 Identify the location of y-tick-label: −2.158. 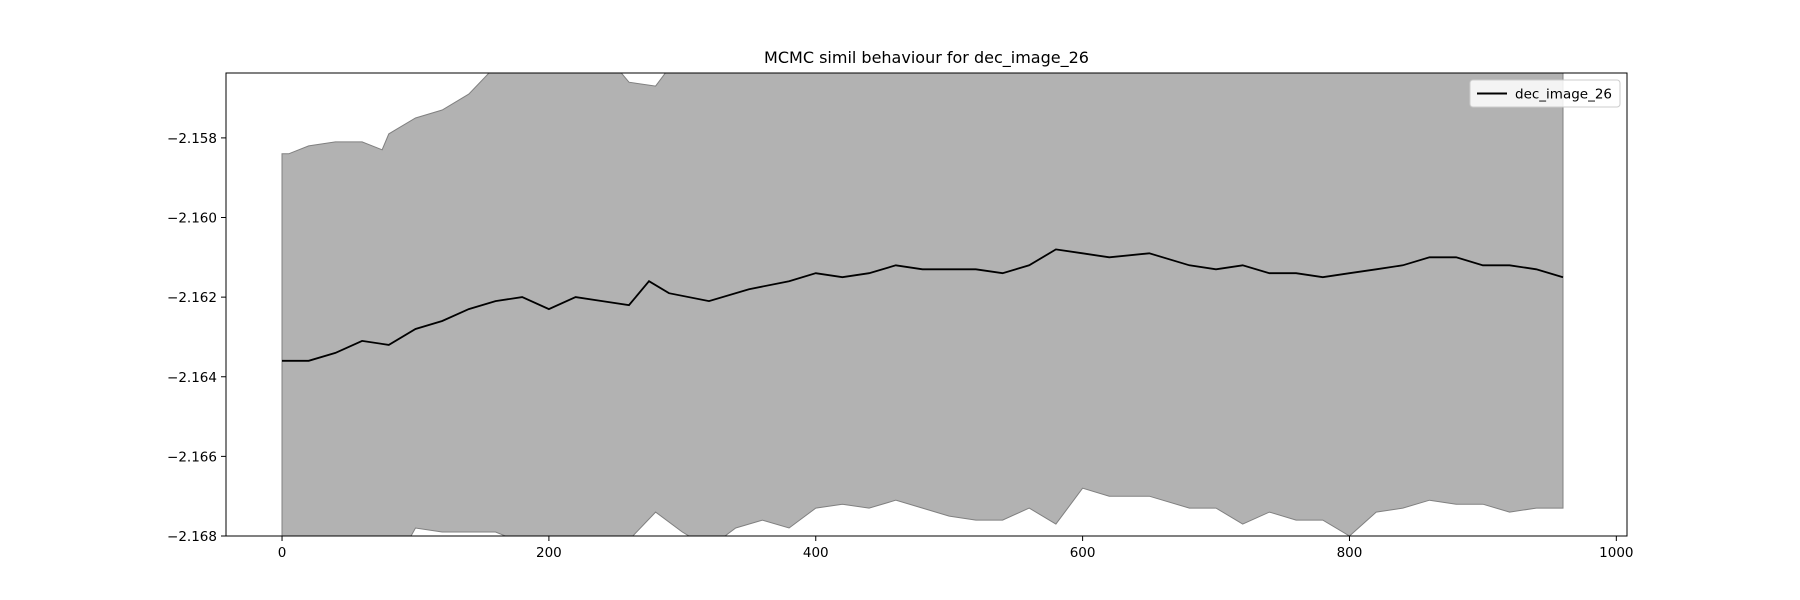
(192, 139).